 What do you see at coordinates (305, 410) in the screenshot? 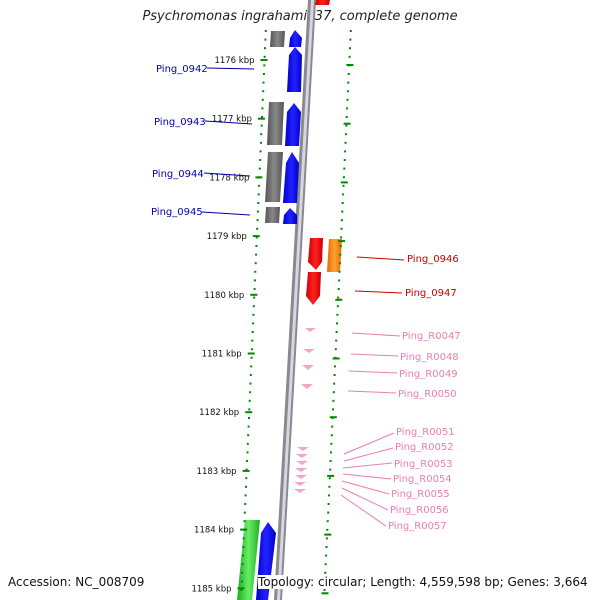
I see `rna-markers` at bounding box center [305, 410].